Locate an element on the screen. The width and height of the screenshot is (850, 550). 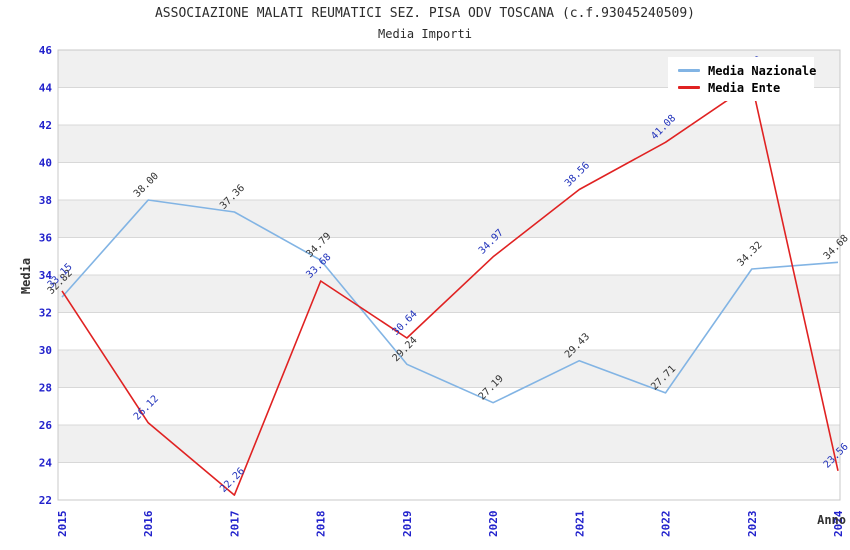
y-tick-label: 26 is located at coordinates (46, 425).